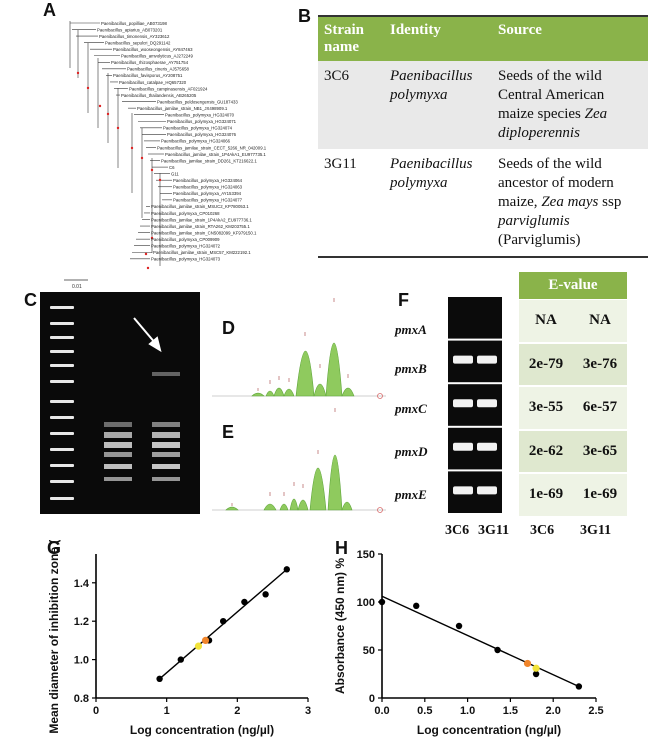  Describe the element at coordinates (198, 128) in the screenshot. I see `tree-taxon-label: Paenibacillus_polymyxa_HG324074` at that location.